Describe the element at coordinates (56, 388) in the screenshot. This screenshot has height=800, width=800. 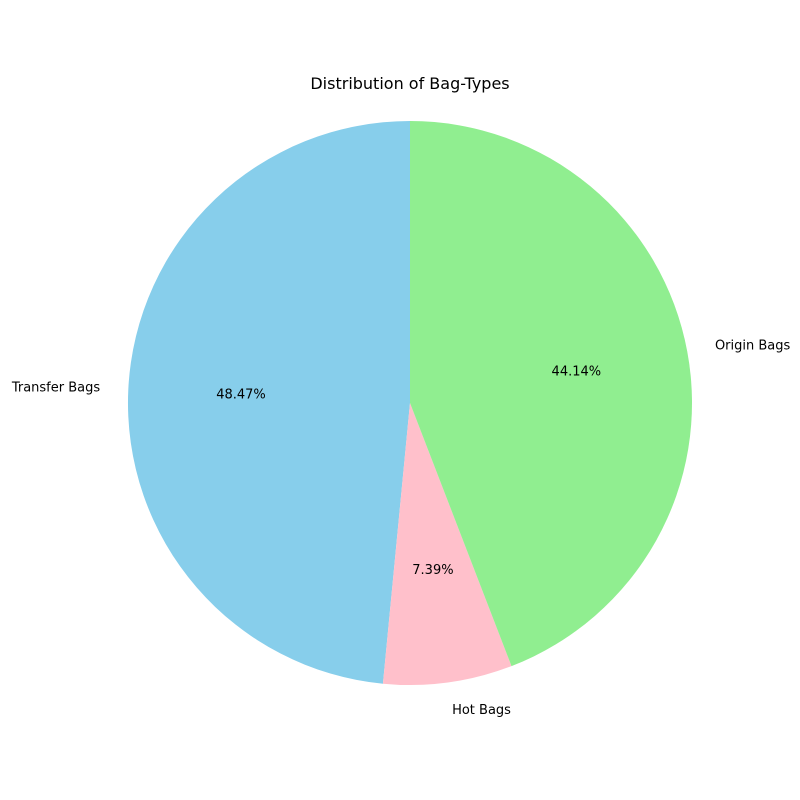
I see `slice-label-transfer-bags: Transfer Bags` at that location.